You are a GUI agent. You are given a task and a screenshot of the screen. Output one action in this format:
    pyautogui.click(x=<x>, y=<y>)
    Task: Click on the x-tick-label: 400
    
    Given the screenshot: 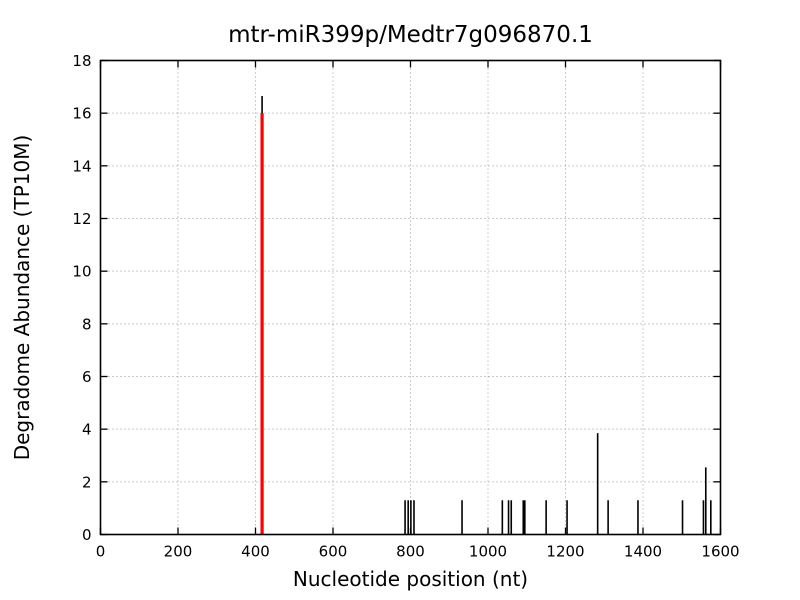 What is the action you would take?
    pyautogui.click(x=255, y=552)
    